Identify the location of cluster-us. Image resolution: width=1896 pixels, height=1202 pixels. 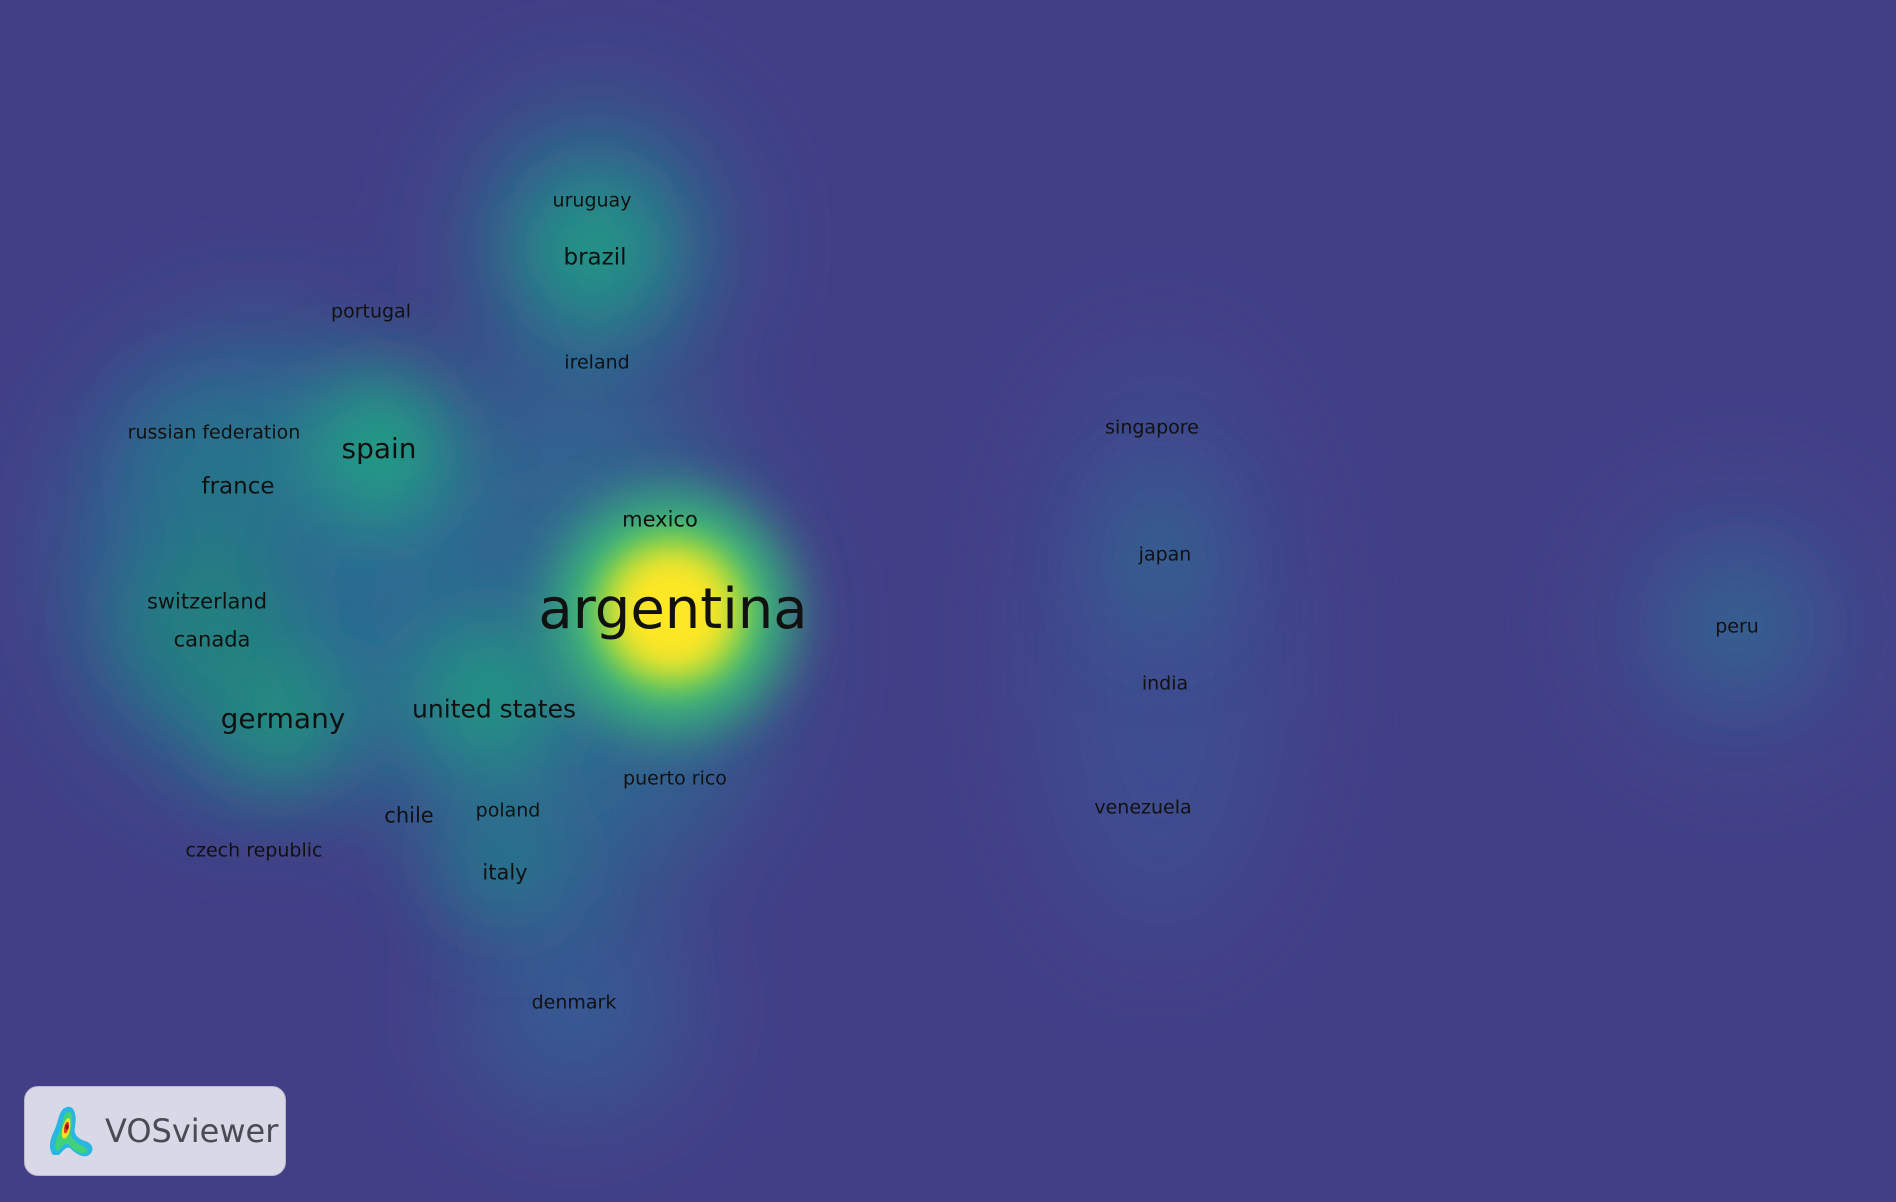
(490, 695).